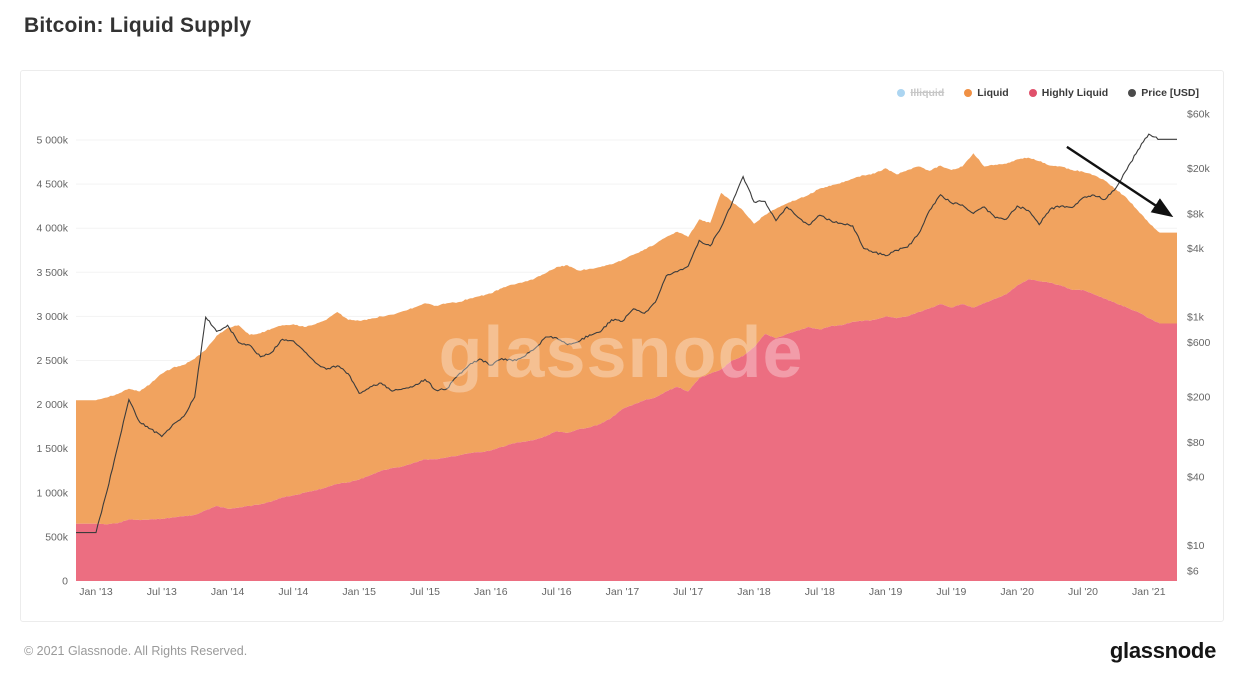 The image size is (1244, 681). I want to click on svg-text: Jul '14, so click(293, 592).